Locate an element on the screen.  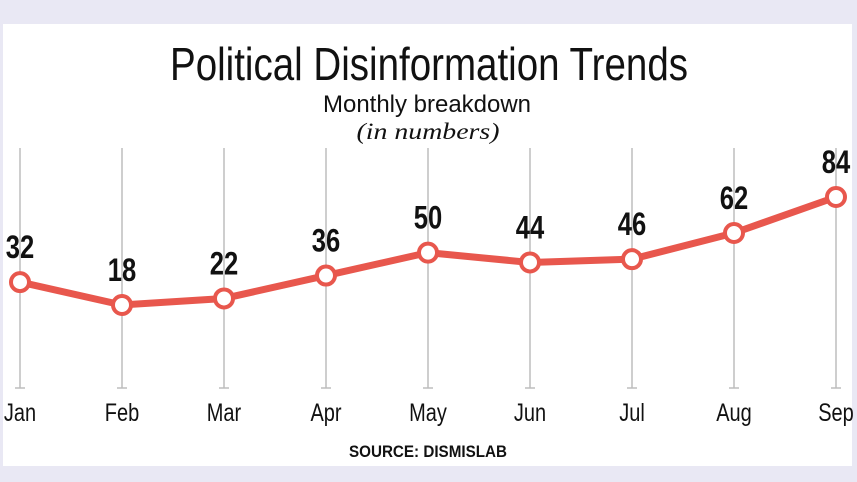
unit-note: (in numbers) is located at coordinates (428, 131).